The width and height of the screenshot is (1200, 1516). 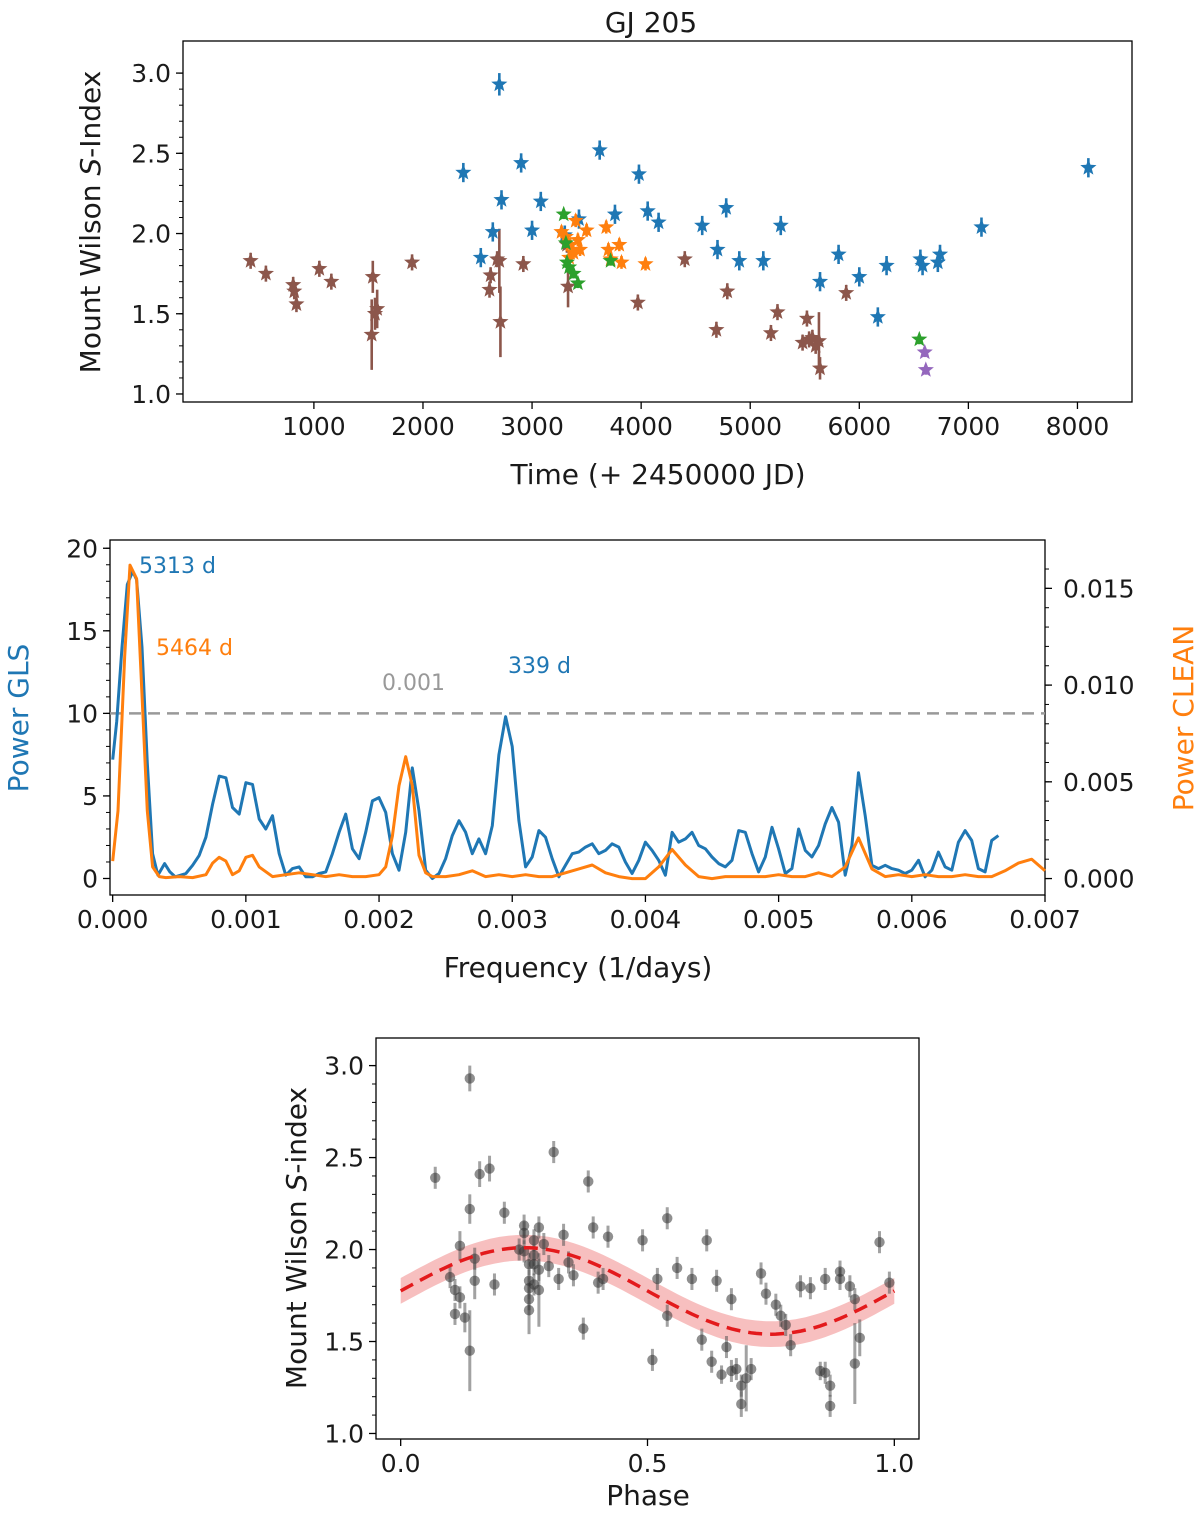 What do you see at coordinates (151, 73) in the screenshot?
I see `ts-y-tick-label: 3.0` at bounding box center [151, 73].